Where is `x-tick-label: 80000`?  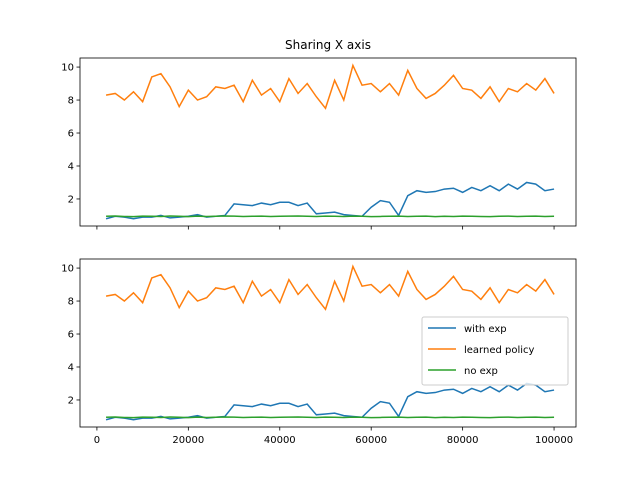
x-tick-label: 80000 is located at coordinates (463, 440).